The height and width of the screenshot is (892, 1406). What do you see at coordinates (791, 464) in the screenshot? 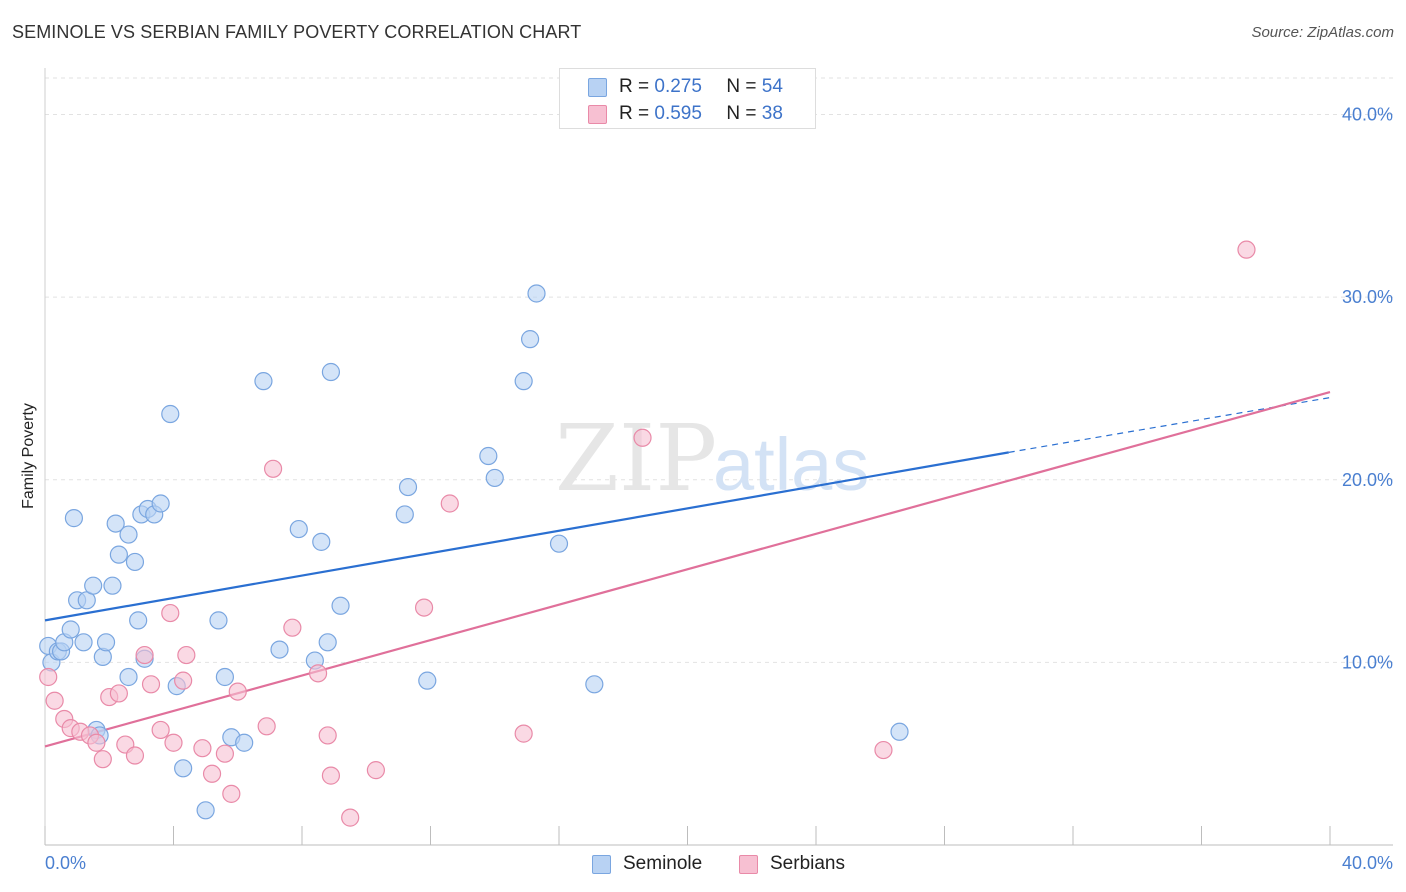
I see `svg-text: atlas` at bounding box center [791, 464].